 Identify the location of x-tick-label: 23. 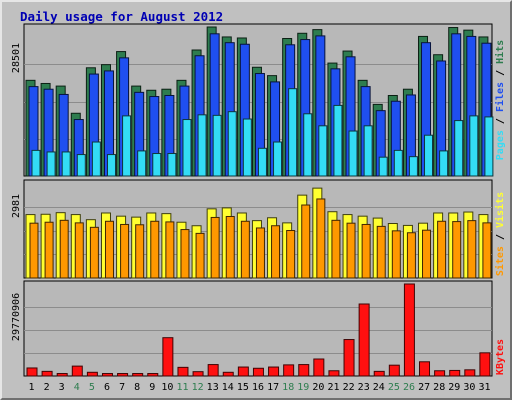
(364, 387).